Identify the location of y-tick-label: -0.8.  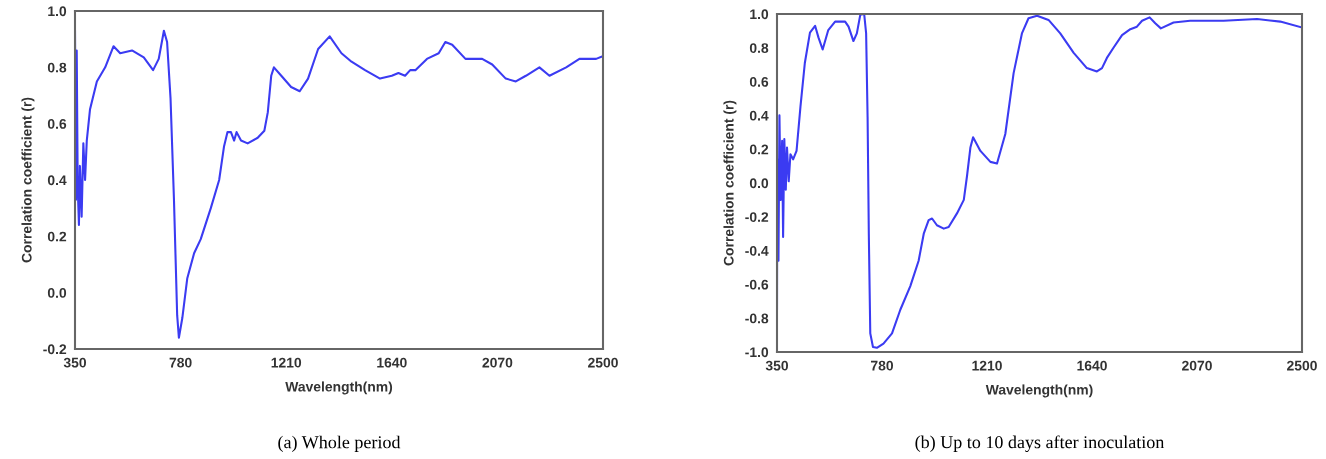
(757, 318).